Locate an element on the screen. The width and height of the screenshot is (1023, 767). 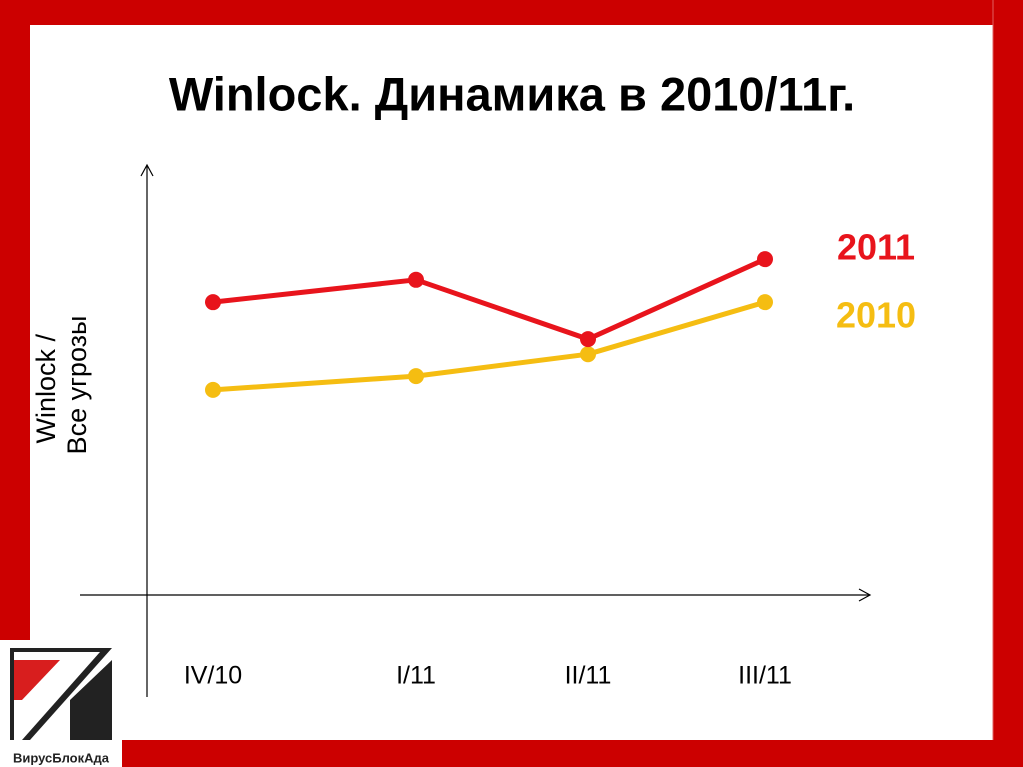
y-axis-label: Winlock / Все угрозы is located at coordinates (61, 385).